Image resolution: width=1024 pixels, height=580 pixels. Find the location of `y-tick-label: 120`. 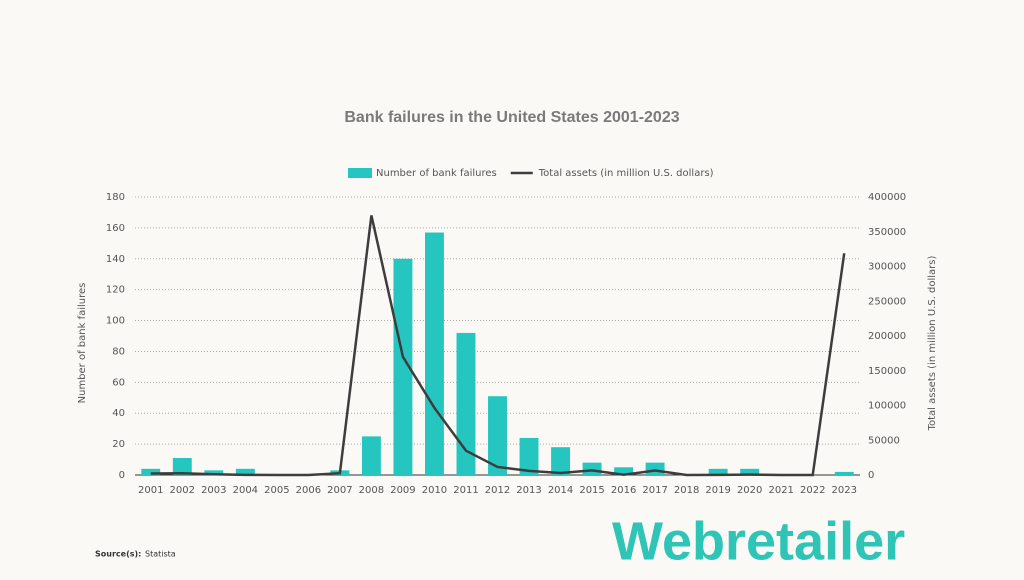

y-tick-label: 120 is located at coordinates (115, 290).